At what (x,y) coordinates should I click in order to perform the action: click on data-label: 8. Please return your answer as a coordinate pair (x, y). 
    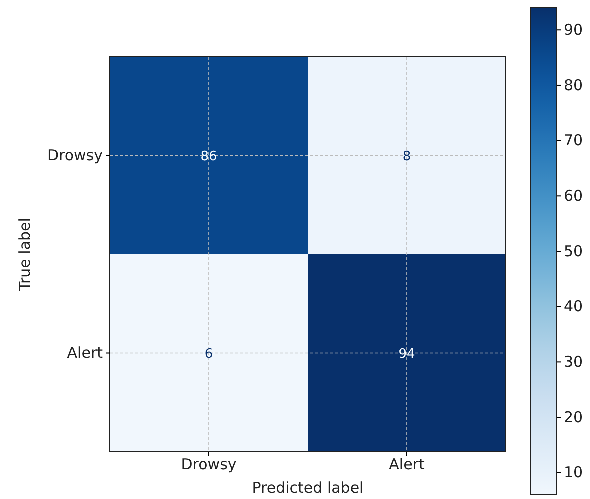
    Looking at the image, I should click on (407, 156).